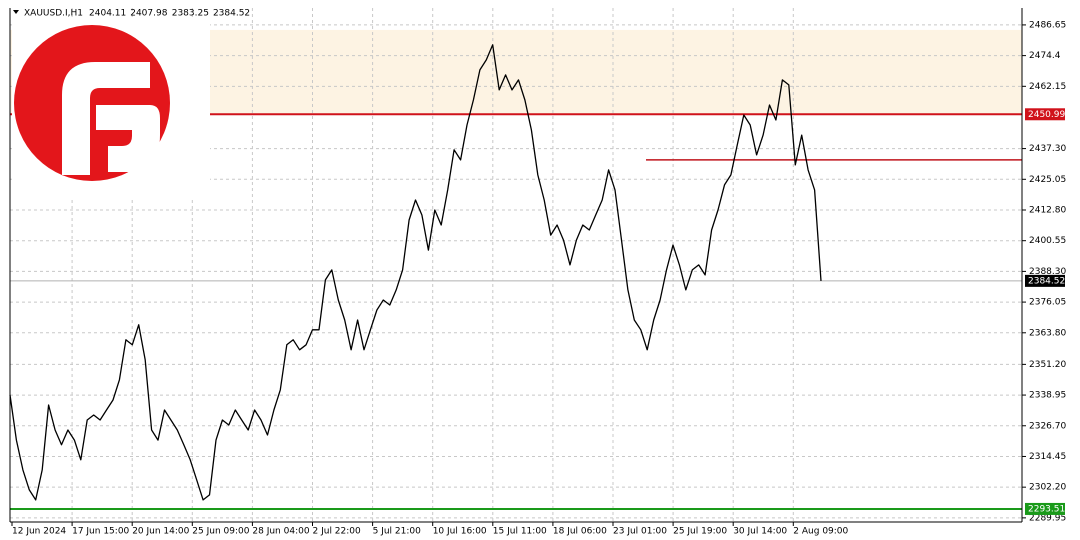 The width and height of the screenshot is (1080, 540). I want to click on y-tick-label: 2302.20, so click(1047, 488).